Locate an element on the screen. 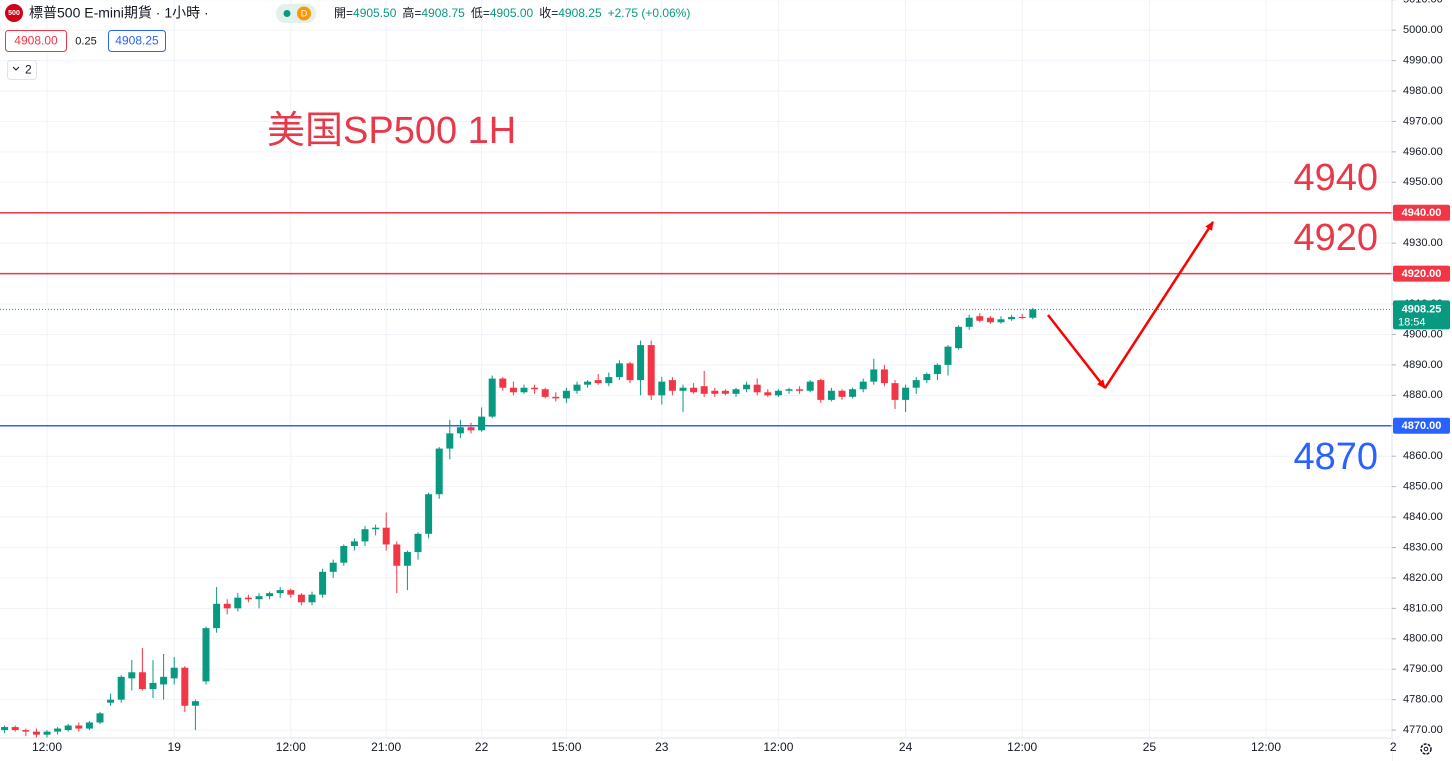  level-tag-label: 4870.00 is located at coordinates (1422, 426).